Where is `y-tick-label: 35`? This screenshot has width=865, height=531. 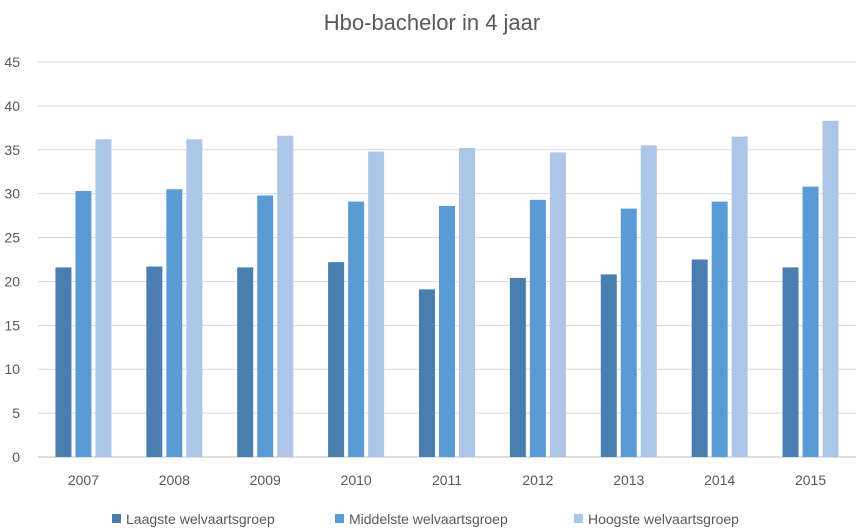
y-tick-label: 35 is located at coordinates (12, 150).